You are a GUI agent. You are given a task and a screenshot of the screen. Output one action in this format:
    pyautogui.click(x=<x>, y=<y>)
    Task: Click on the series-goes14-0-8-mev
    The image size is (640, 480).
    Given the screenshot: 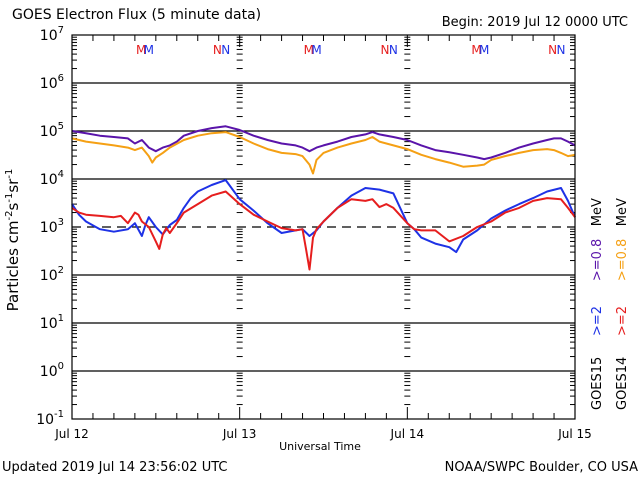 What is the action you would take?
    pyautogui.click(x=323, y=153)
    